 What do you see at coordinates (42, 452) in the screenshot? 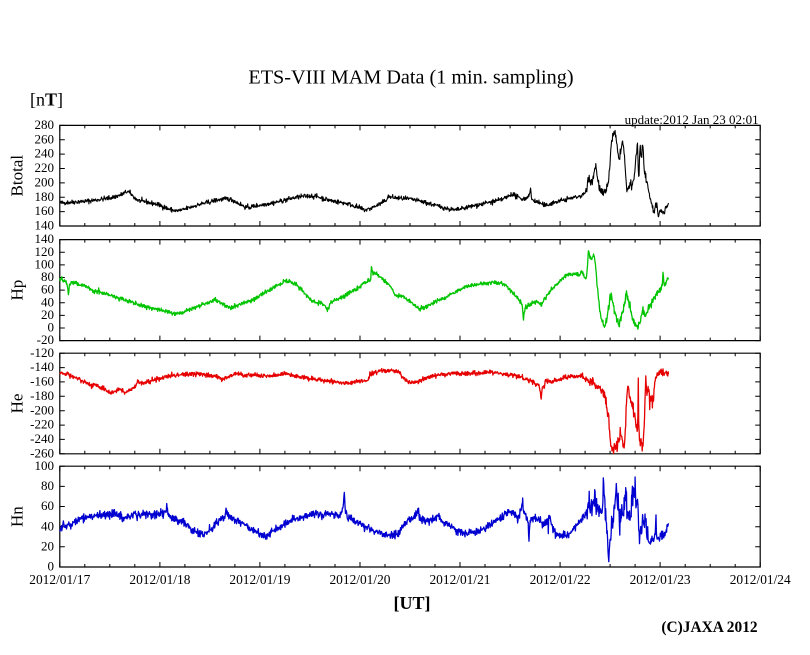
I see `svg-text: -260` at bounding box center [42, 452].